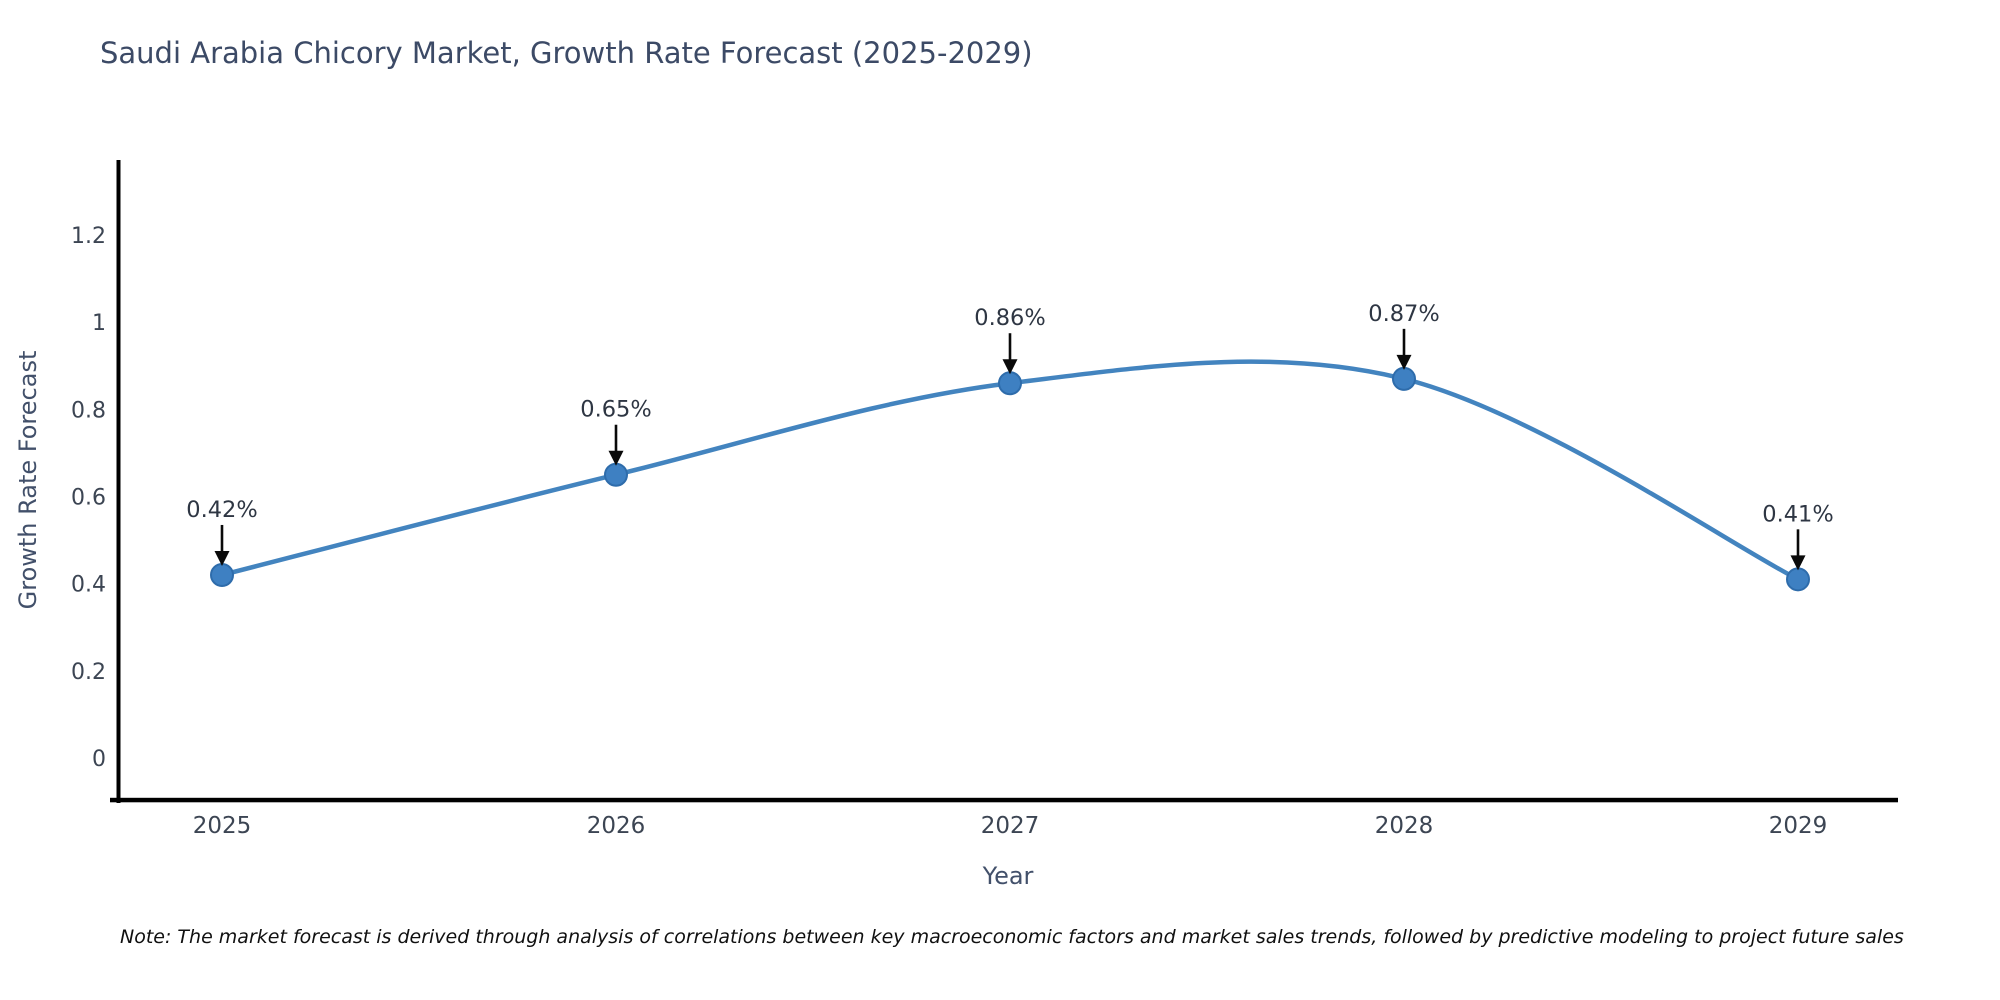 The height and width of the screenshot is (1000, 2000). What do you see at coordinates (1797, 514) in the screenshot?
I see `data-point-label: 0.41%` at bounding box center [1797, 514].